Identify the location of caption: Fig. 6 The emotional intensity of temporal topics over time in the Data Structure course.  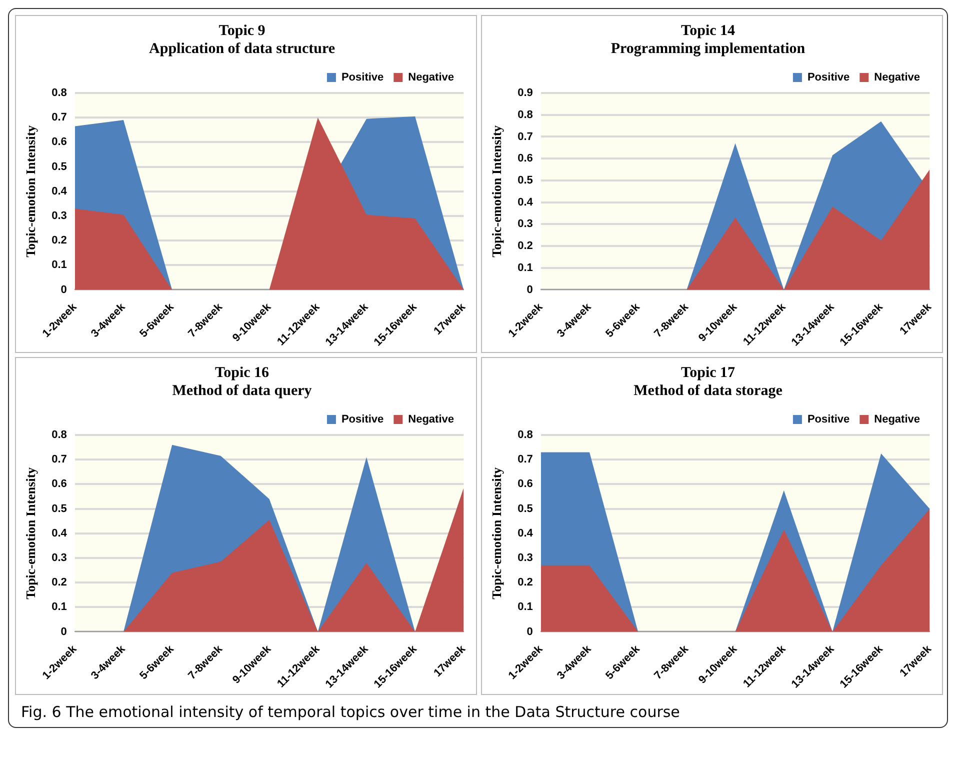
(351, 712).